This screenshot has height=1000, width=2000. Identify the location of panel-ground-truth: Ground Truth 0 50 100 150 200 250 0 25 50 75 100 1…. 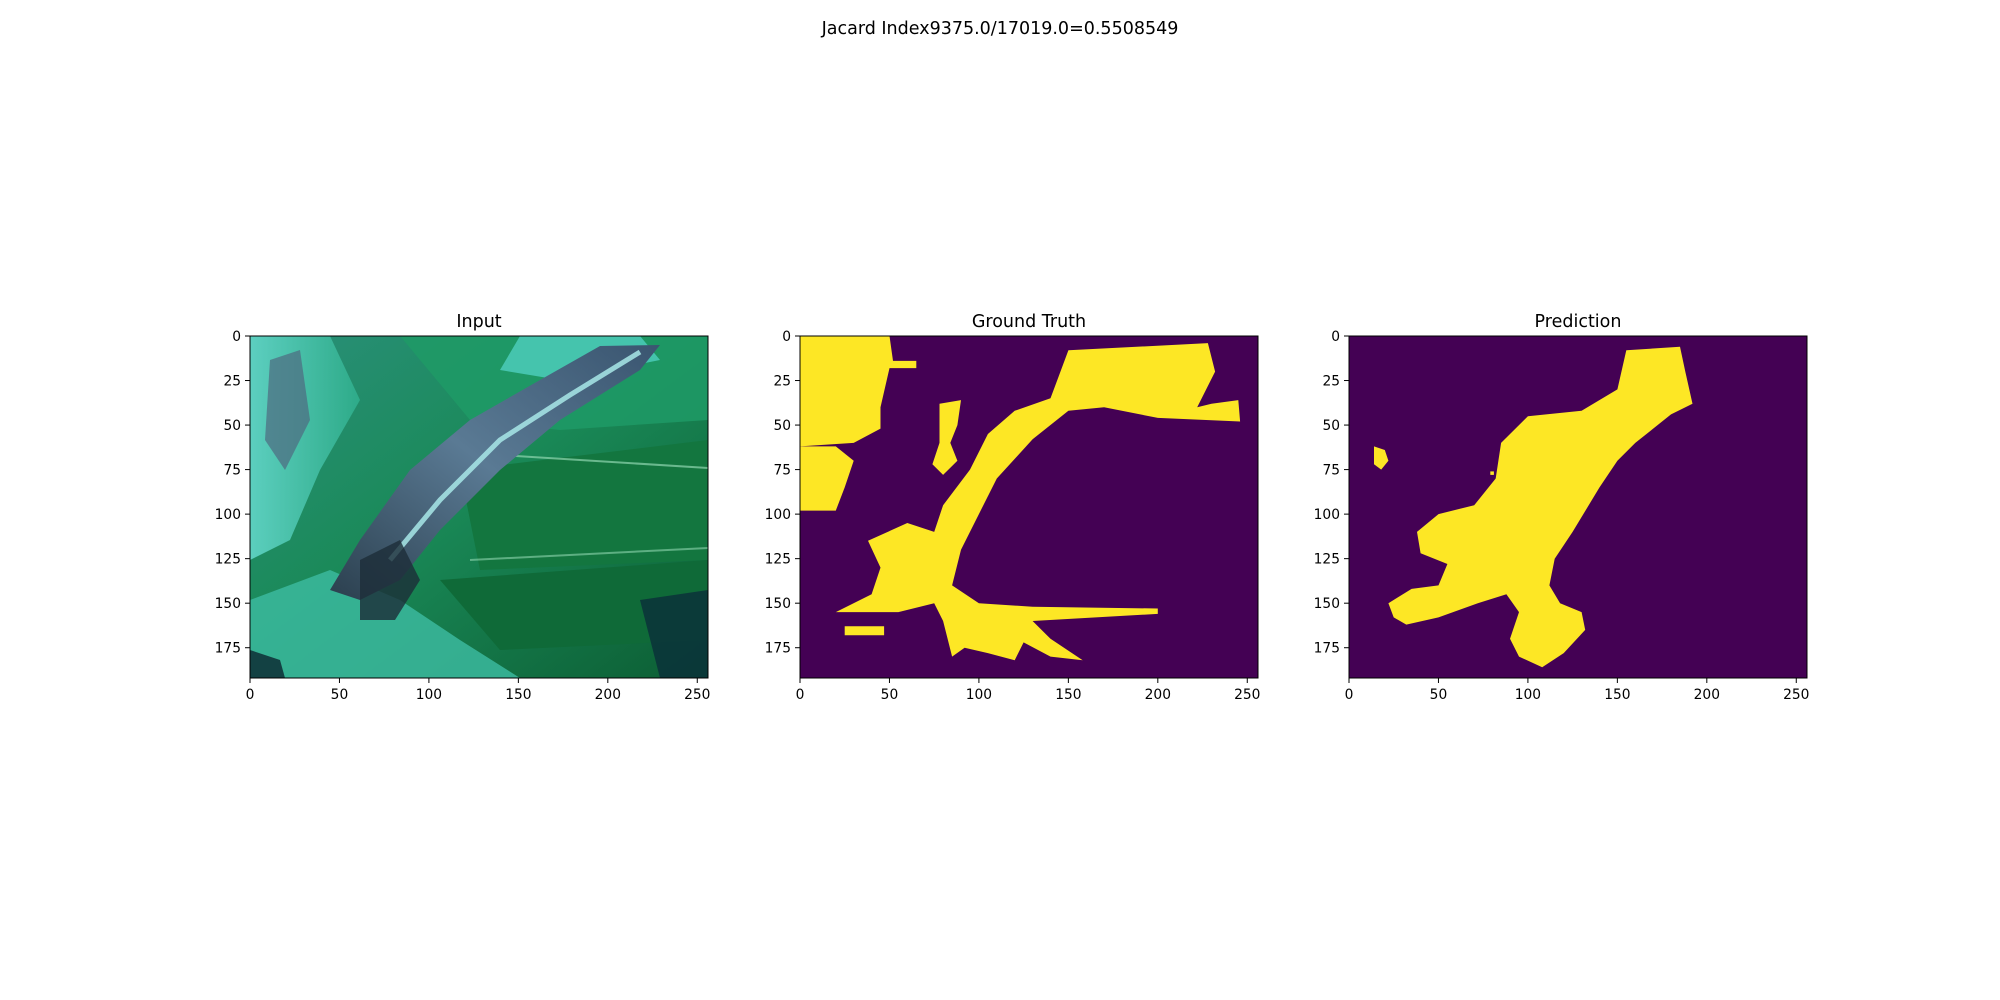
(1013, 507).